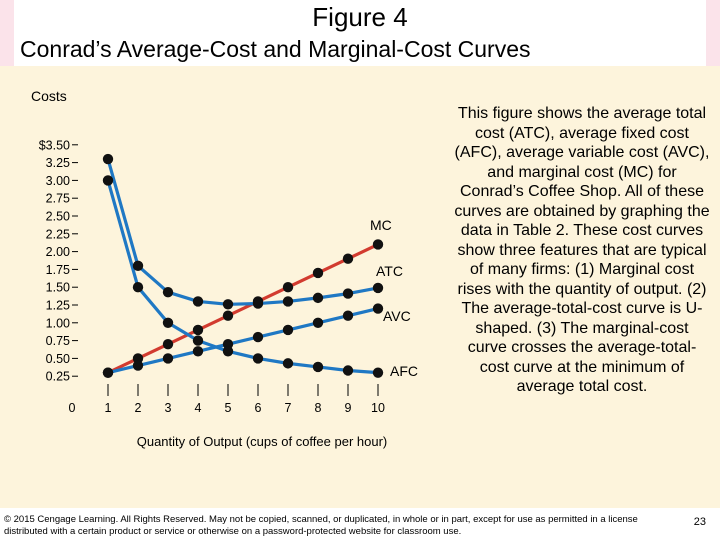 The height and width of the screenshot is (540, 720). I want to click on mc-curve-label: MC, so click(381, 225).